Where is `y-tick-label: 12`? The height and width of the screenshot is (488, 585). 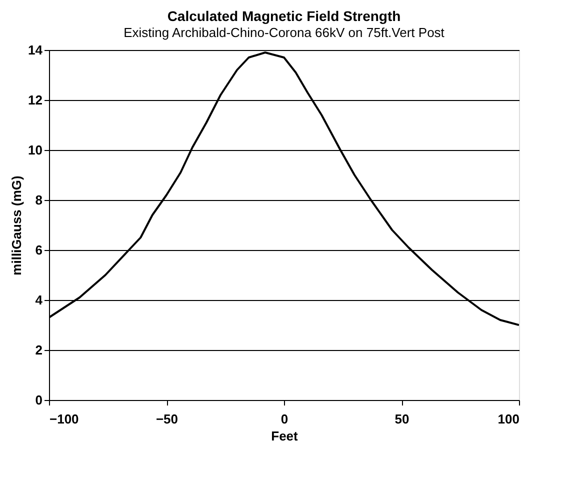
y-tick-label: 12 is located at coordinates (35, 100).